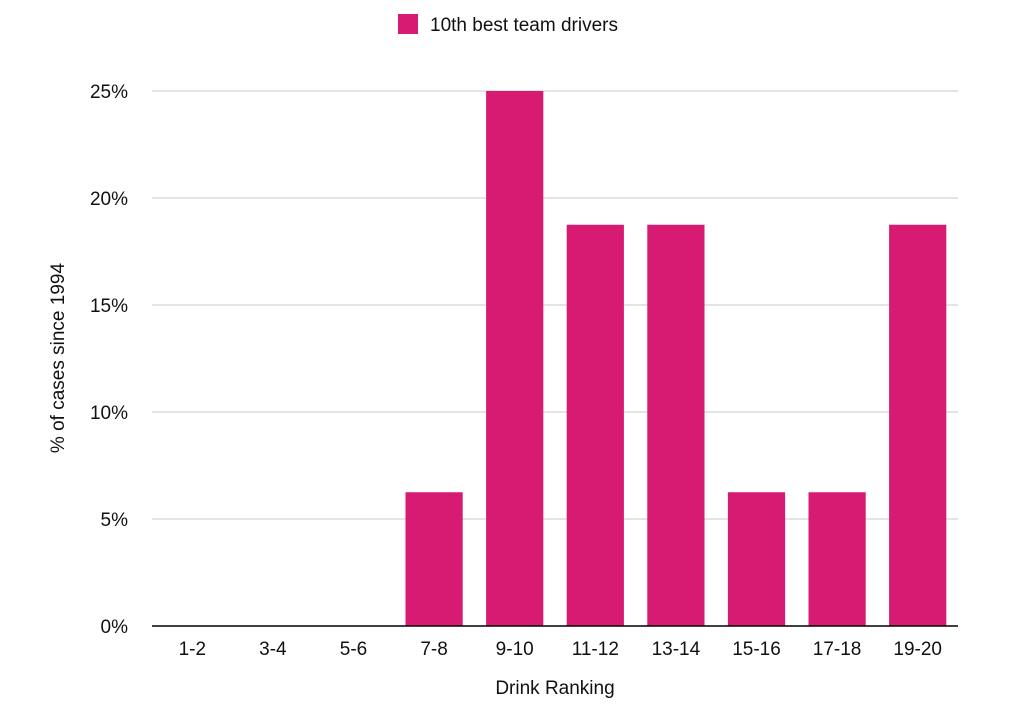  Describe the element at coordinates (353, 649) in the screenshot. I see `x-tick-label: 5-6` at that location.